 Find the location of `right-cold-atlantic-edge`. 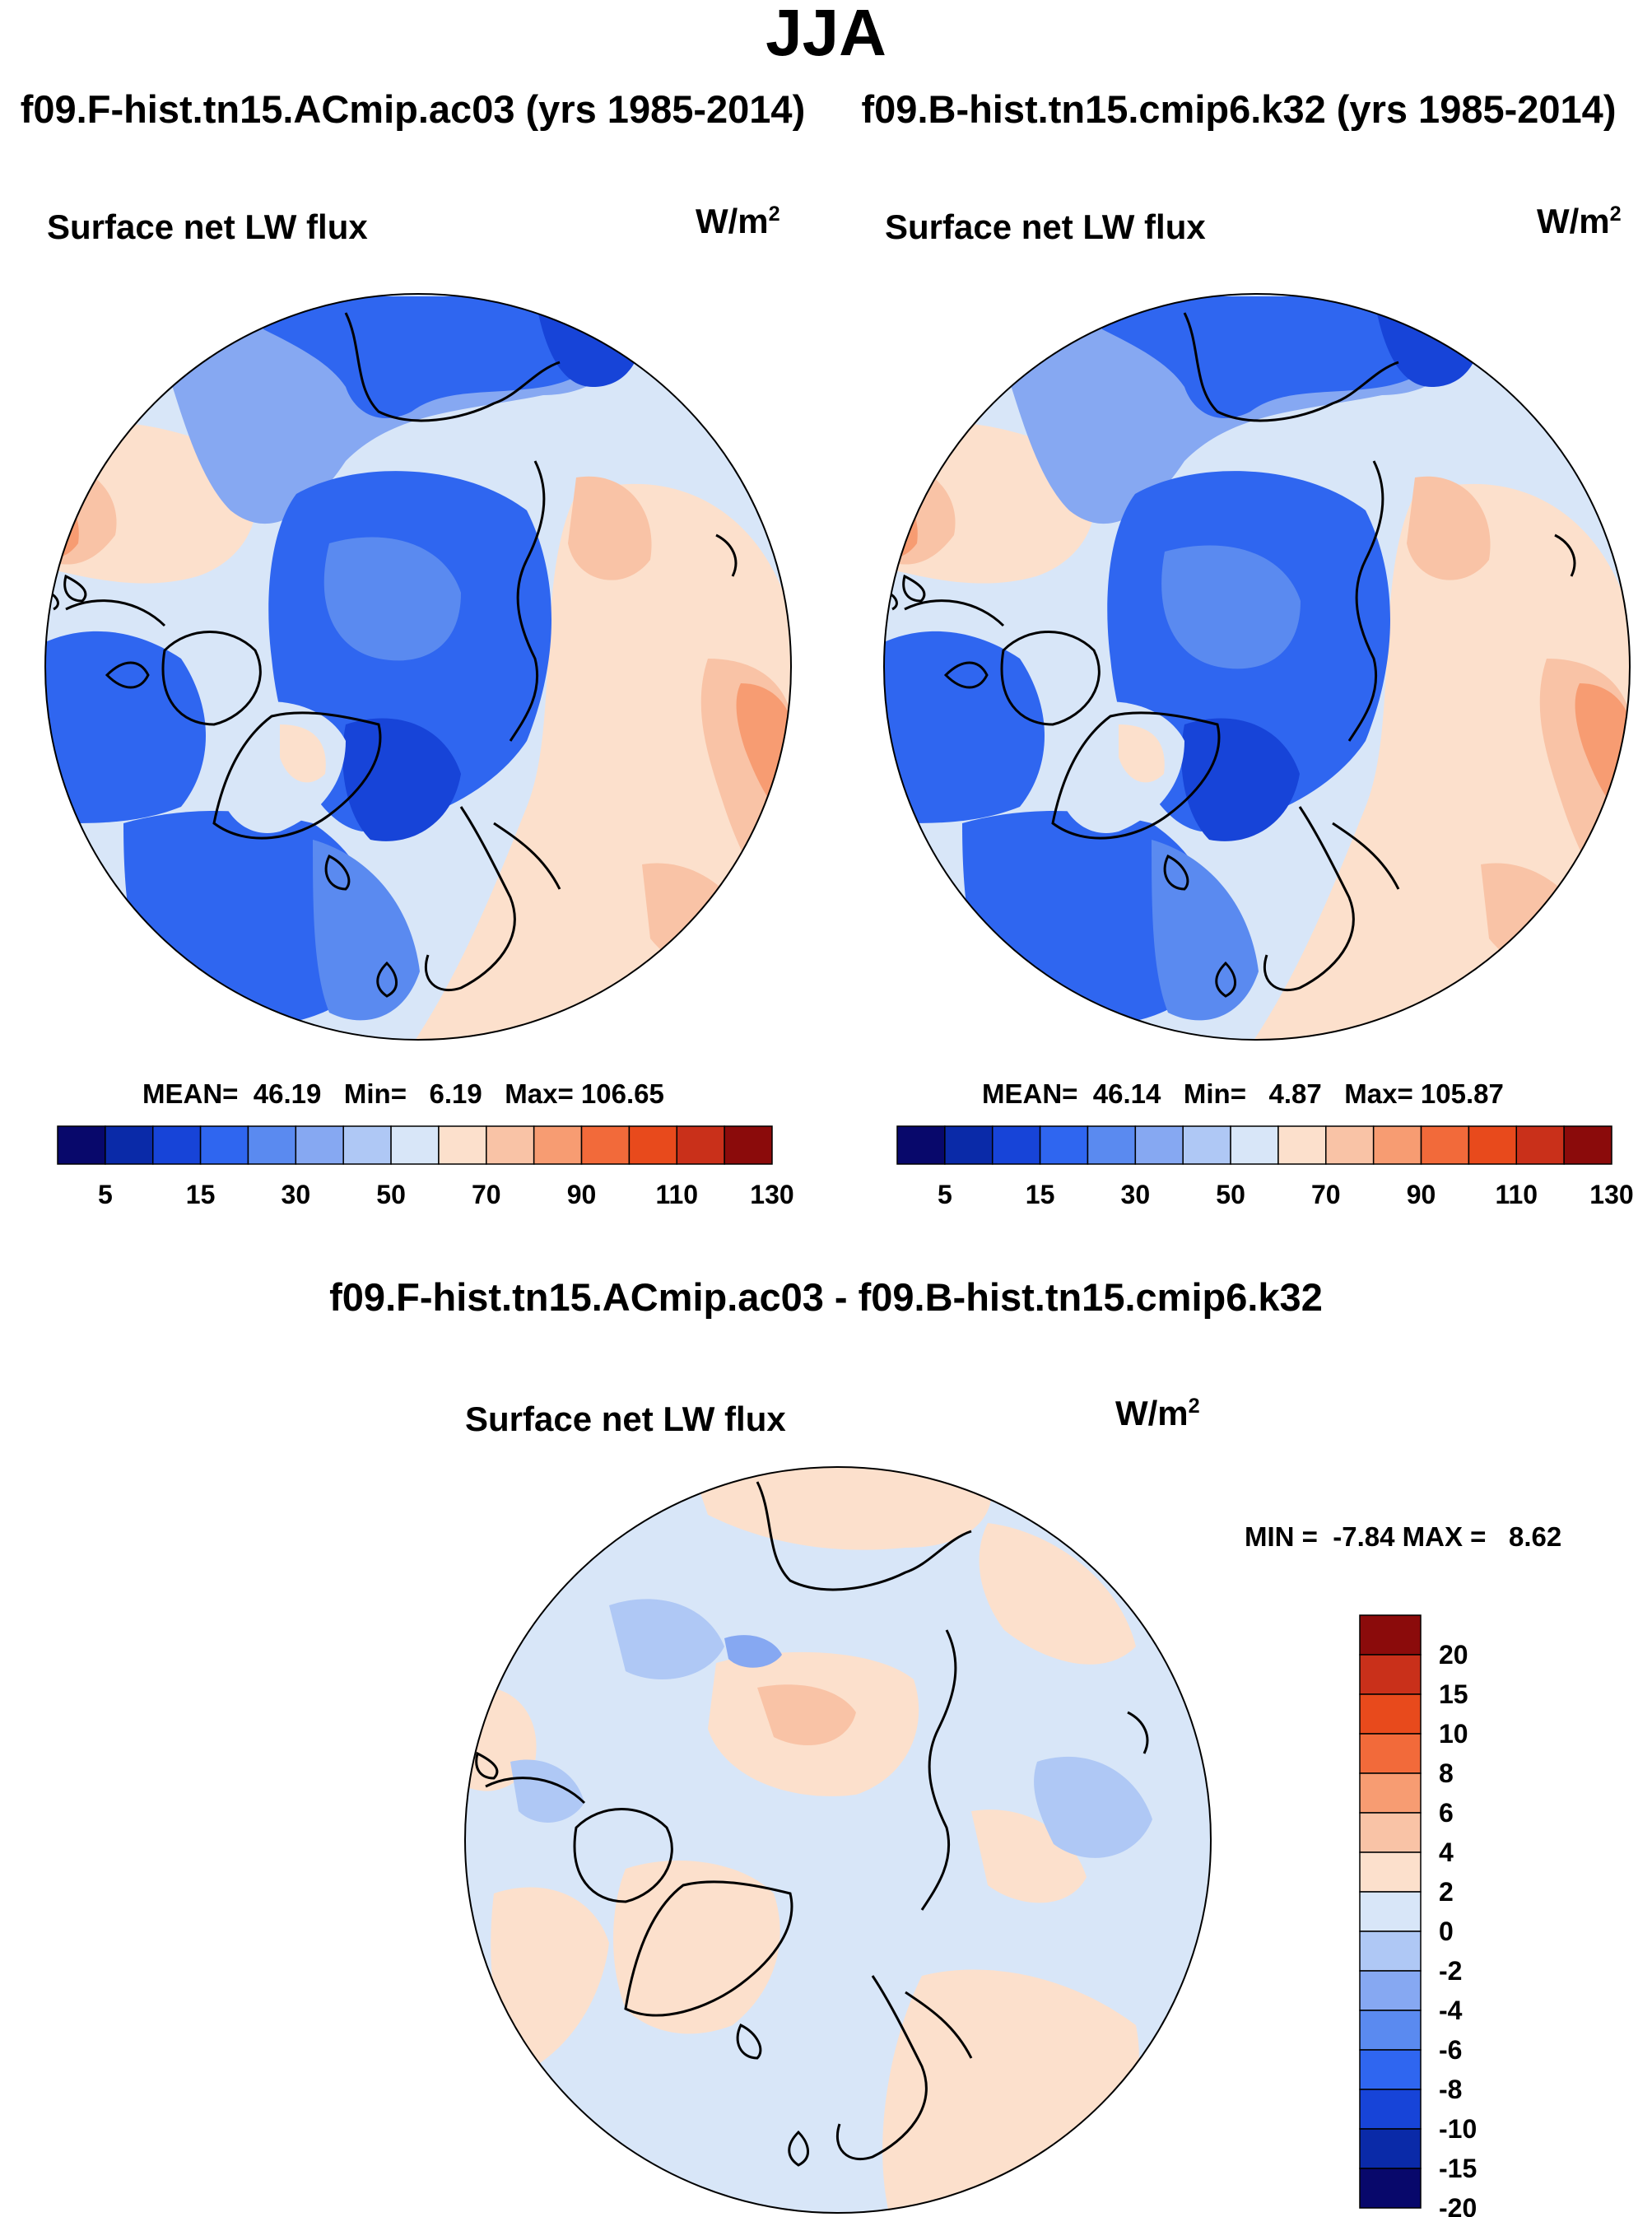

right-cold-atlantic-edge is located at coordinates (1205, 931).